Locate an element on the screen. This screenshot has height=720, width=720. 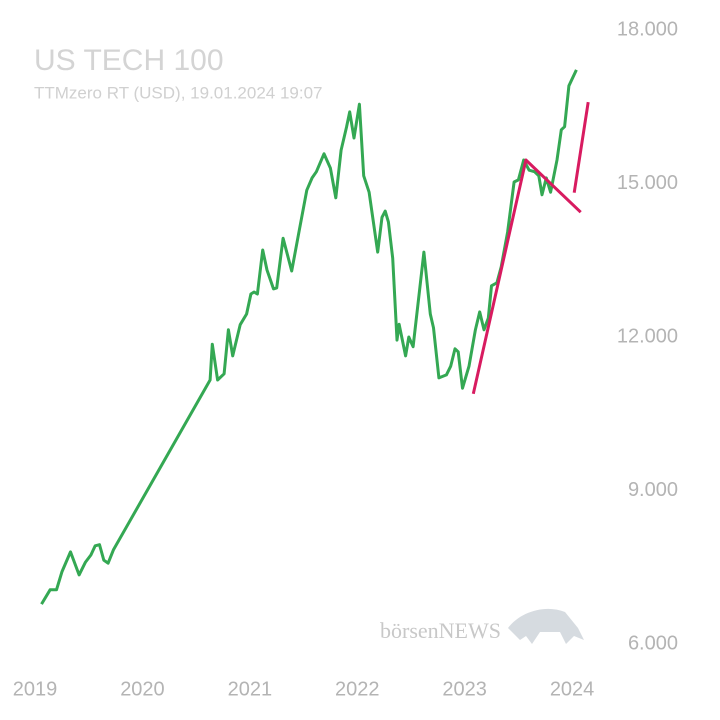
y-tick-label: 6.000 is located at coordinates (653, 643).